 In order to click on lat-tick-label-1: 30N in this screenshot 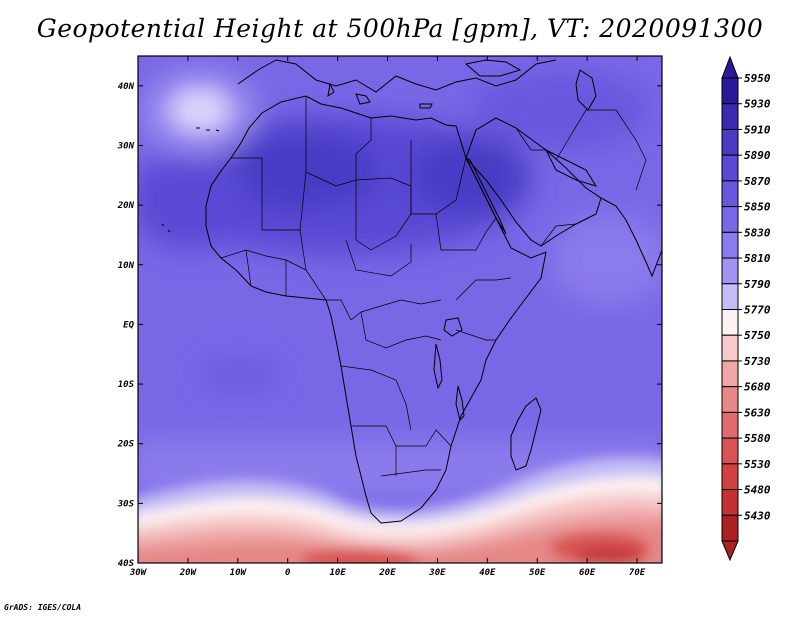, I will do `click(126, 146)`.